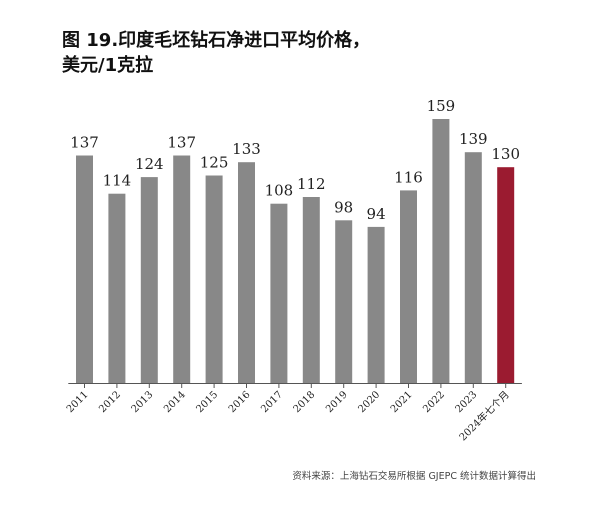  I want to click on x-tick-label-5: 2016, so click(240, 402).